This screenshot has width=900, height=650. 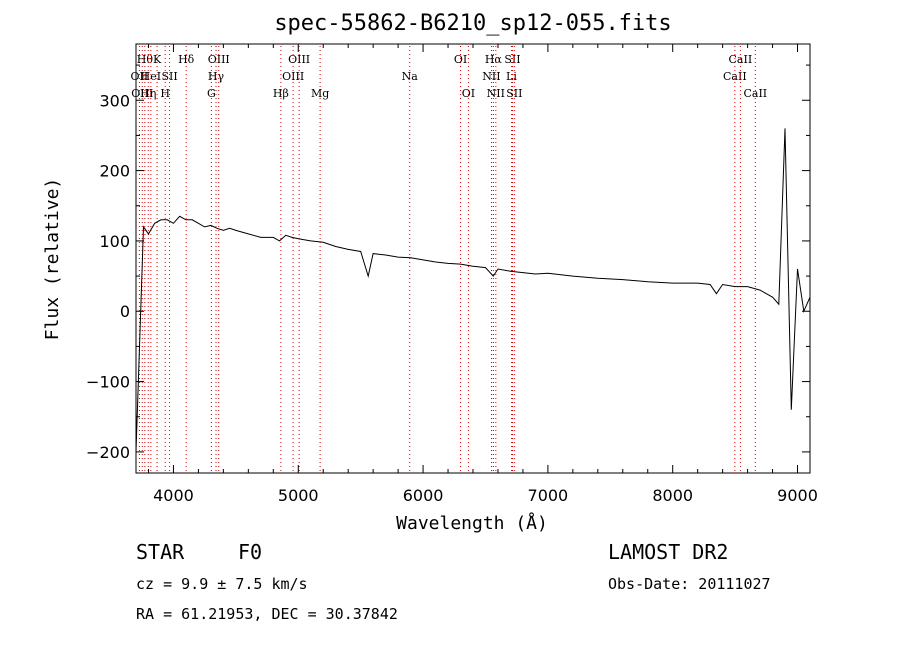 What do you see at coordinates (108, 452) in the screenshot?
I see `y-tick-label: −200` at bounding box center [108, 452].